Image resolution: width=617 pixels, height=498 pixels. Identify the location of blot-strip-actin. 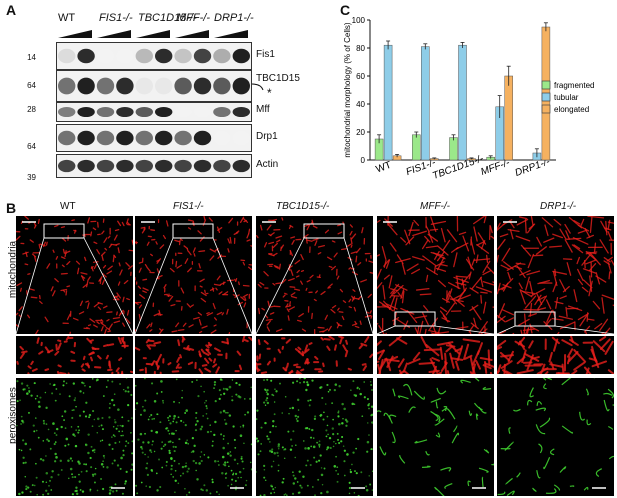
(154, 166).